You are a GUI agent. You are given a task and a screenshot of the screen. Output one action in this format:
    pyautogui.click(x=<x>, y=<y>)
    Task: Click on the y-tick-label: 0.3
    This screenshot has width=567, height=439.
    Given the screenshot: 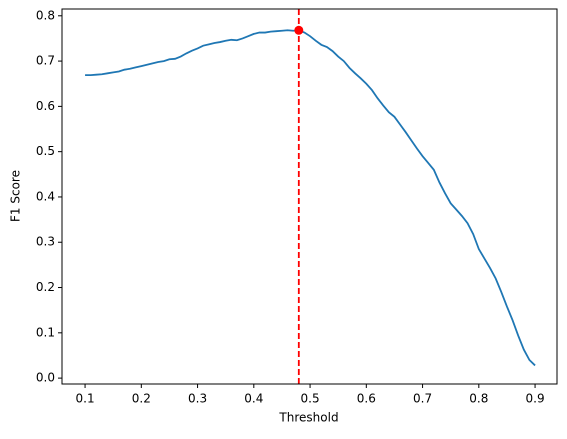 What is the action you would take?
    pyautogui.click(x=45, y=242)
    